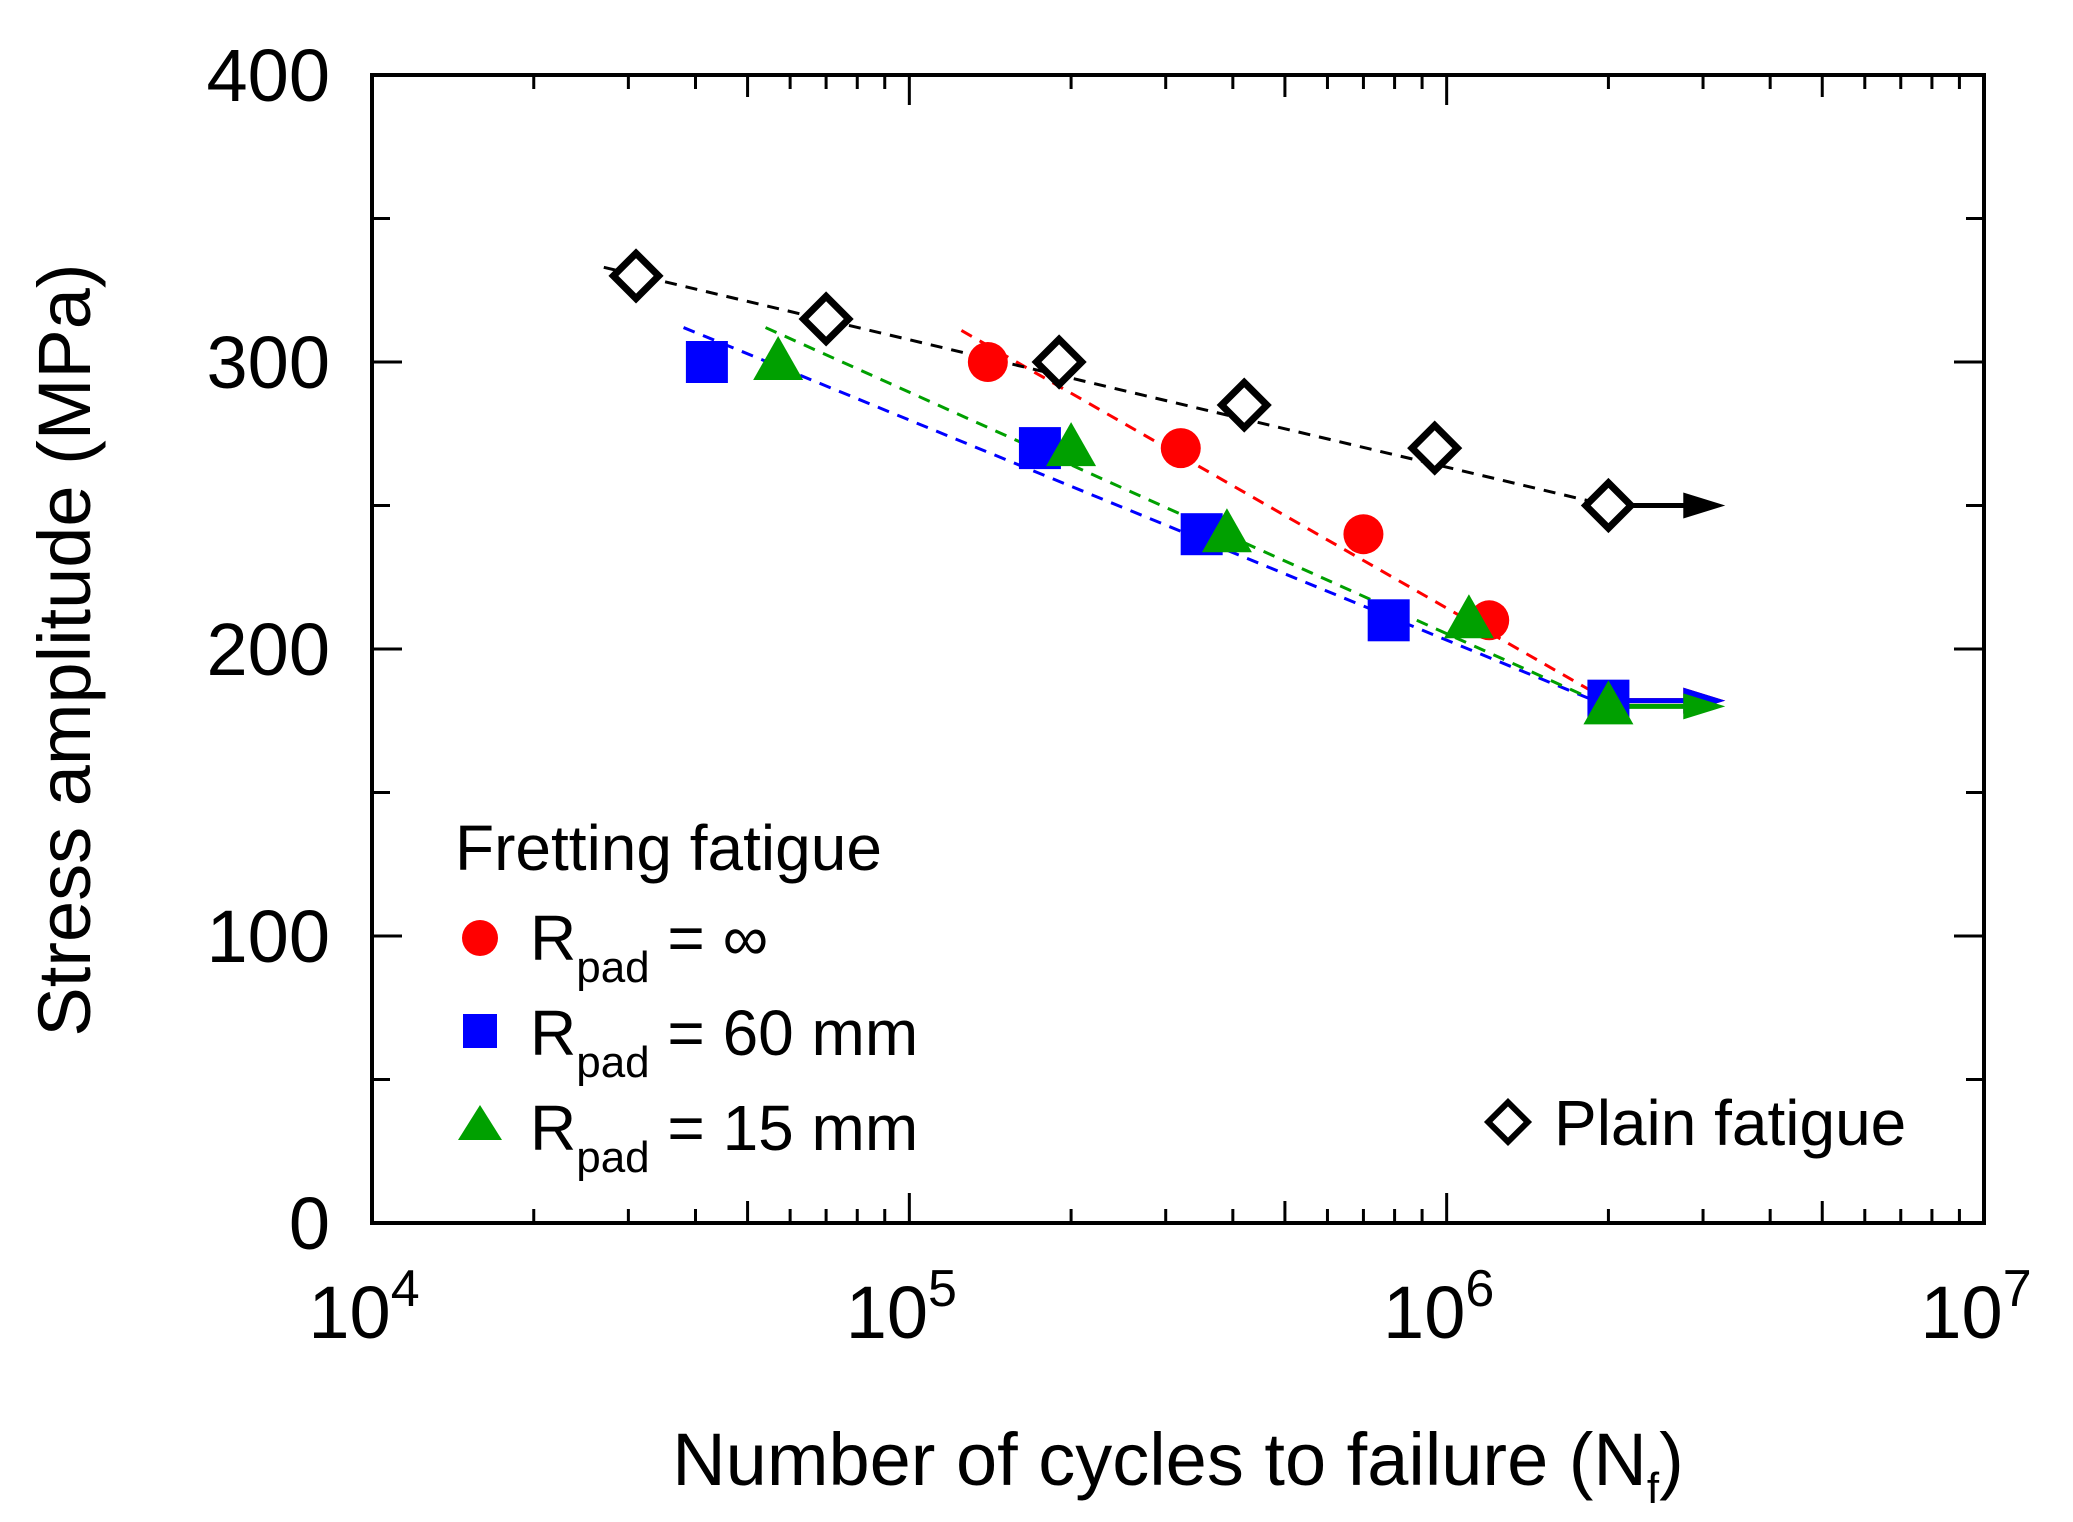 This screenshot has height=1522, width=2073. I want to click on legend-item-rpad-60: Rpad = 60 mm, so click(690, 1042).